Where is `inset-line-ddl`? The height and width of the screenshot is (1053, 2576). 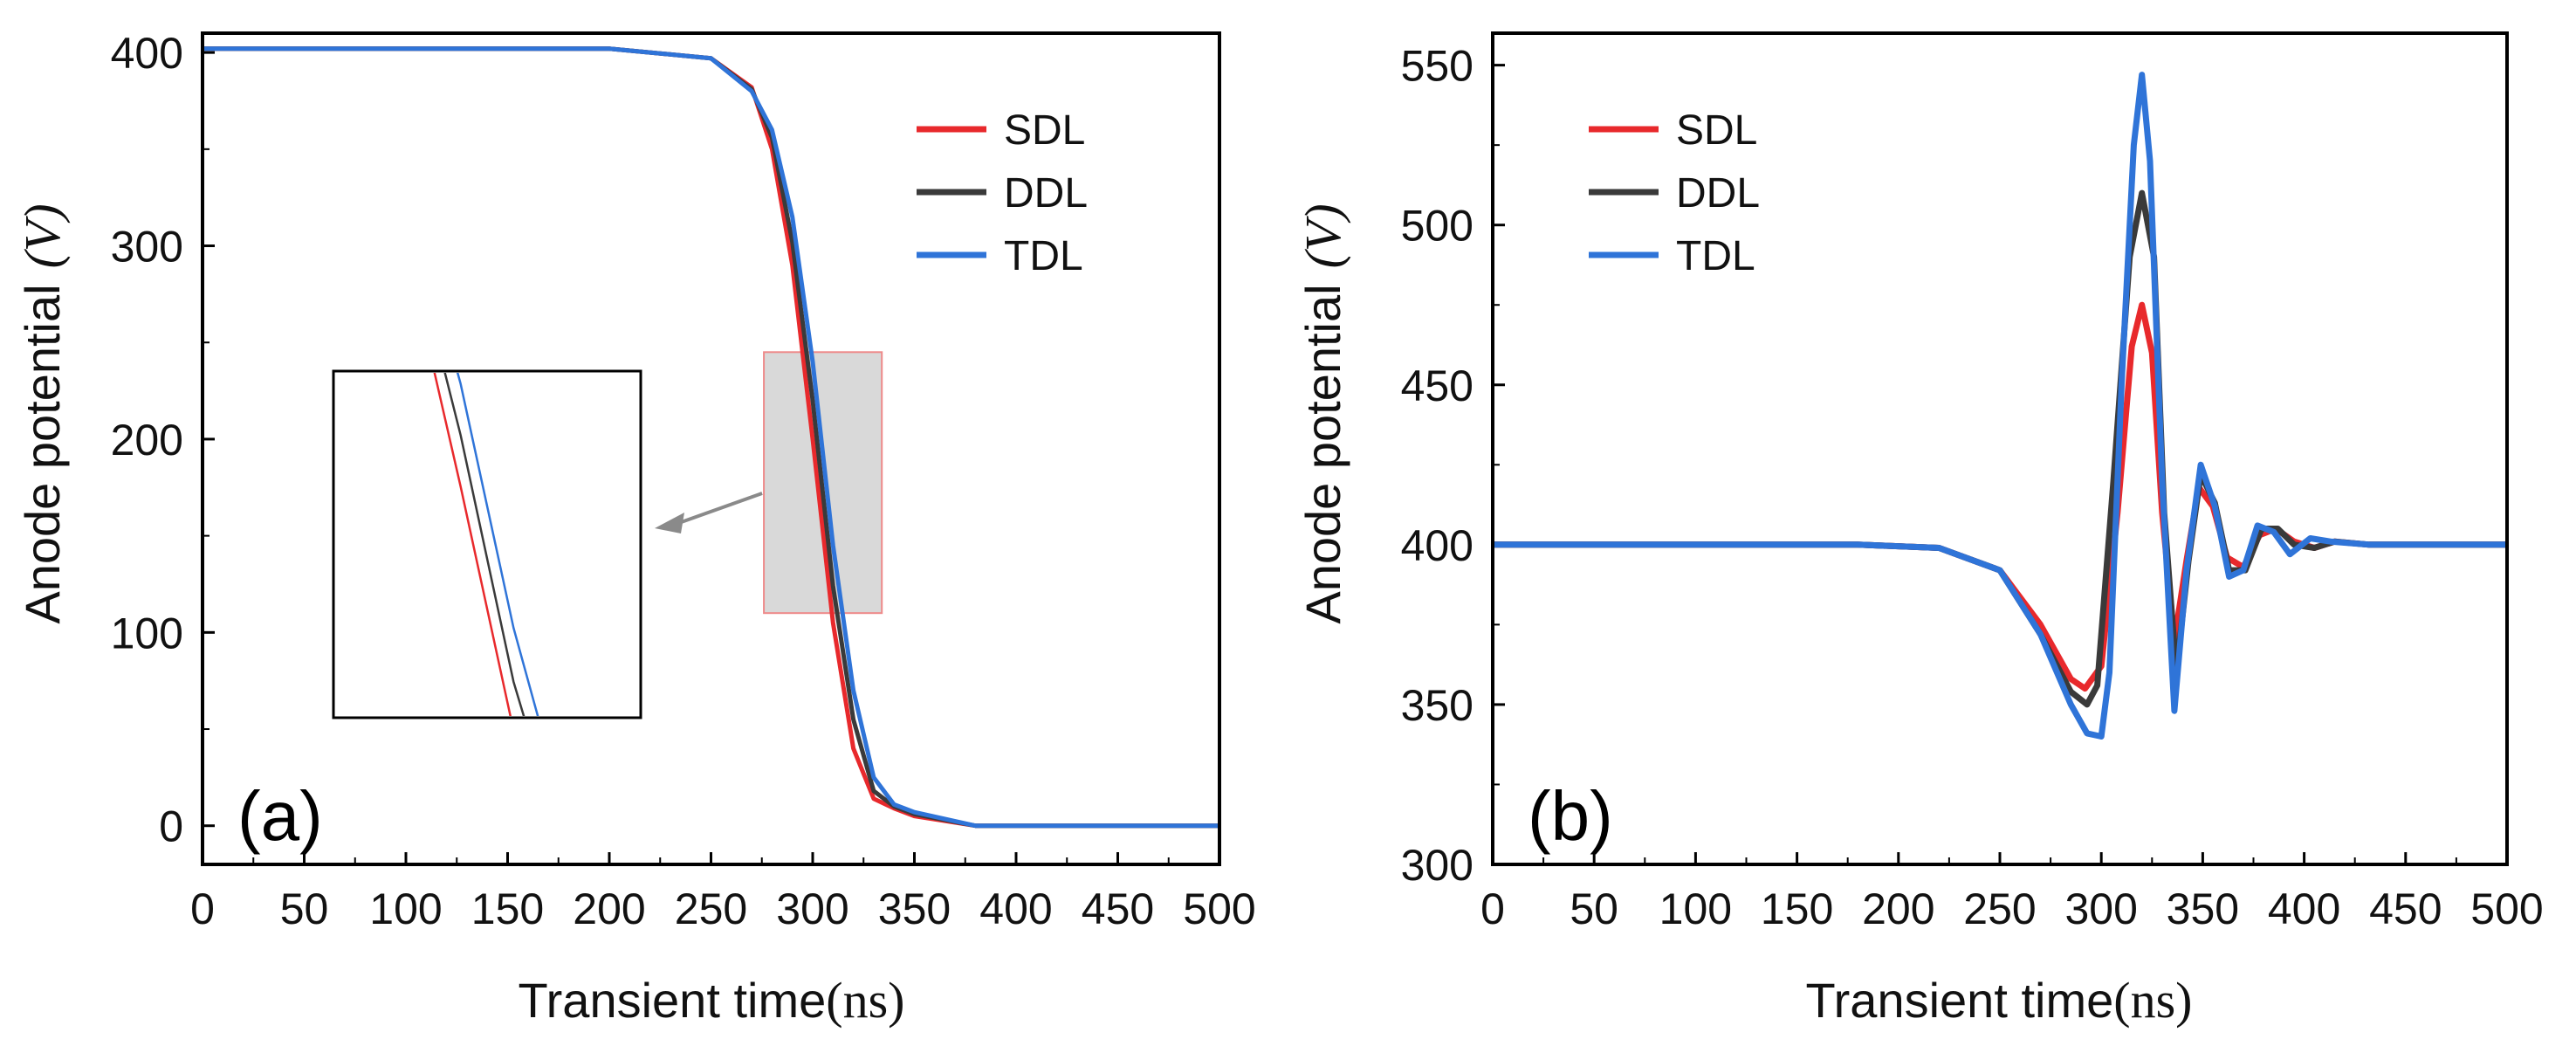
inset-line-ddl is located at coordinates (485, 544).